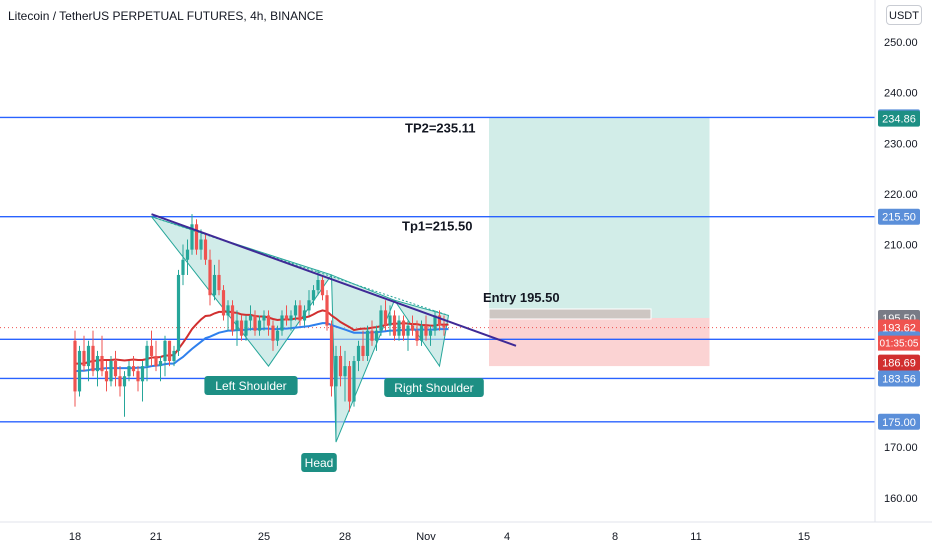 The width and height of the screenshot is (932, 555). Describe the element at coordinates (507, 537) in the screenshot. I see `x-tick-label: 4` at that location.